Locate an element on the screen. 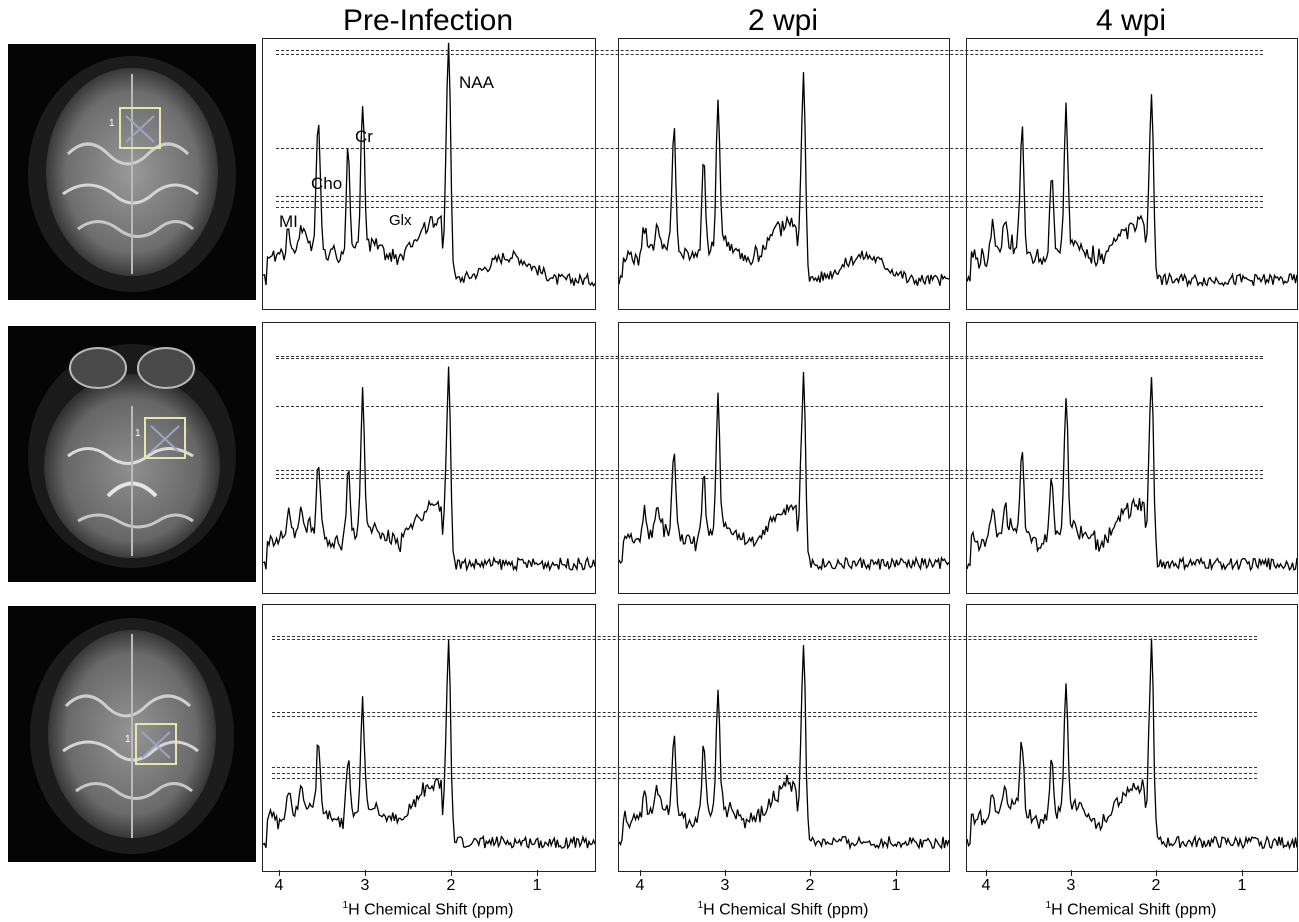 This screenshot has height=922, width=1299. mri-image-row-1: 1 is located at coordinates (132, 172).